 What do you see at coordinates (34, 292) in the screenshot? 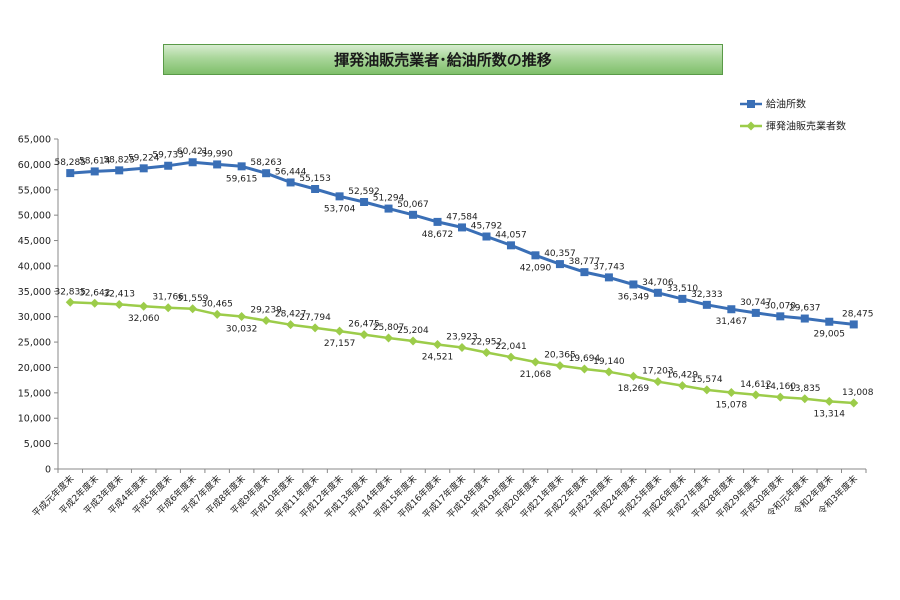
I see `y-tick-label: 35,000` at bounding box center [34, 292].